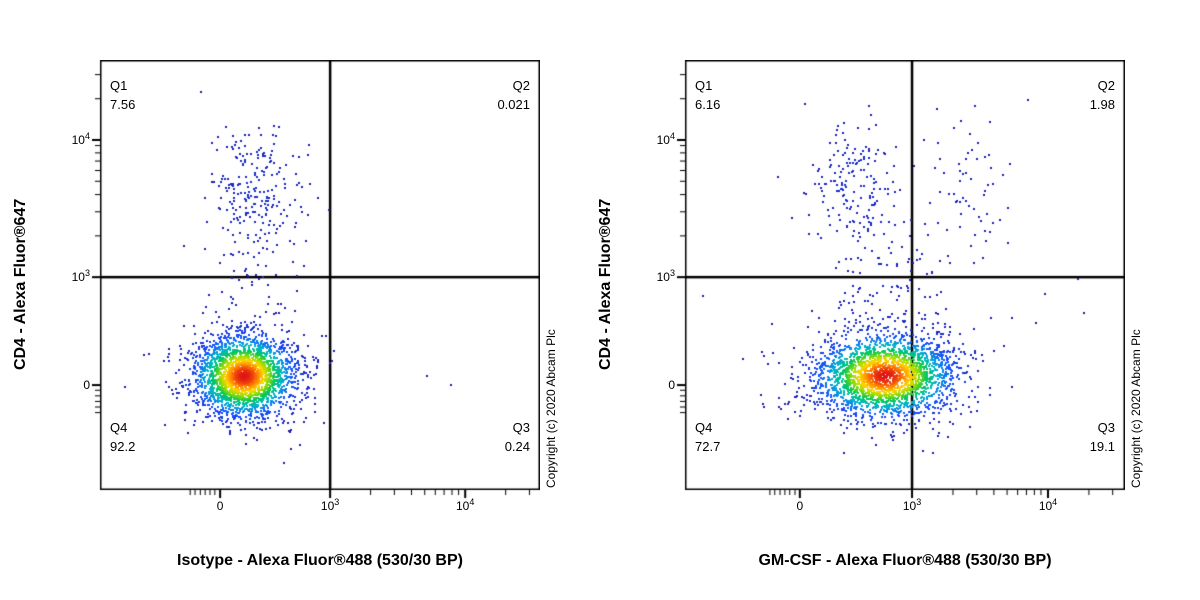  Describe the element at coordinates (513, 95) in the screenshot. I see `quadrant-q2-stats: Q2 0.021` at that location.